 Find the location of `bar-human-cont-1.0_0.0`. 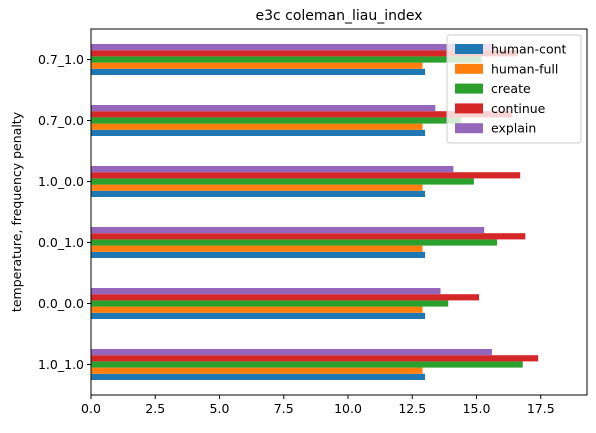

bar-human-cont-1.0_0.0 is located at coordinates (258, 193).